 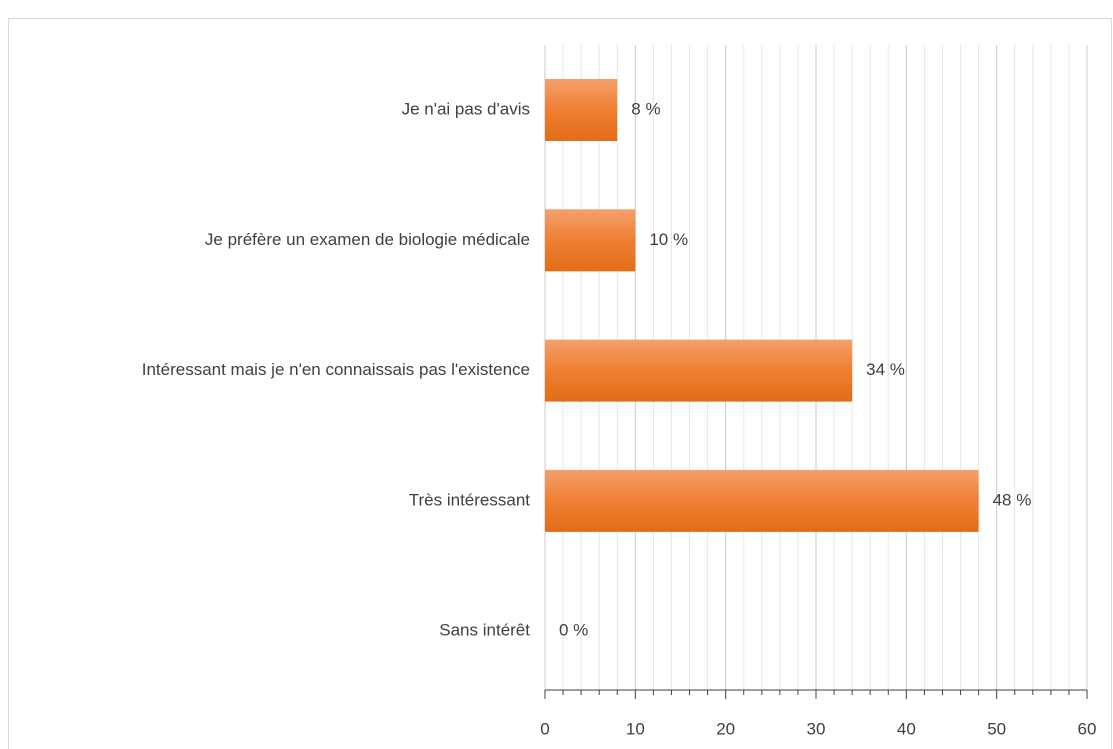 What do you see at coordinates (816, 728) in the screenshot?
I see `x-tick-label: 30` at bounding box center [816, 728].